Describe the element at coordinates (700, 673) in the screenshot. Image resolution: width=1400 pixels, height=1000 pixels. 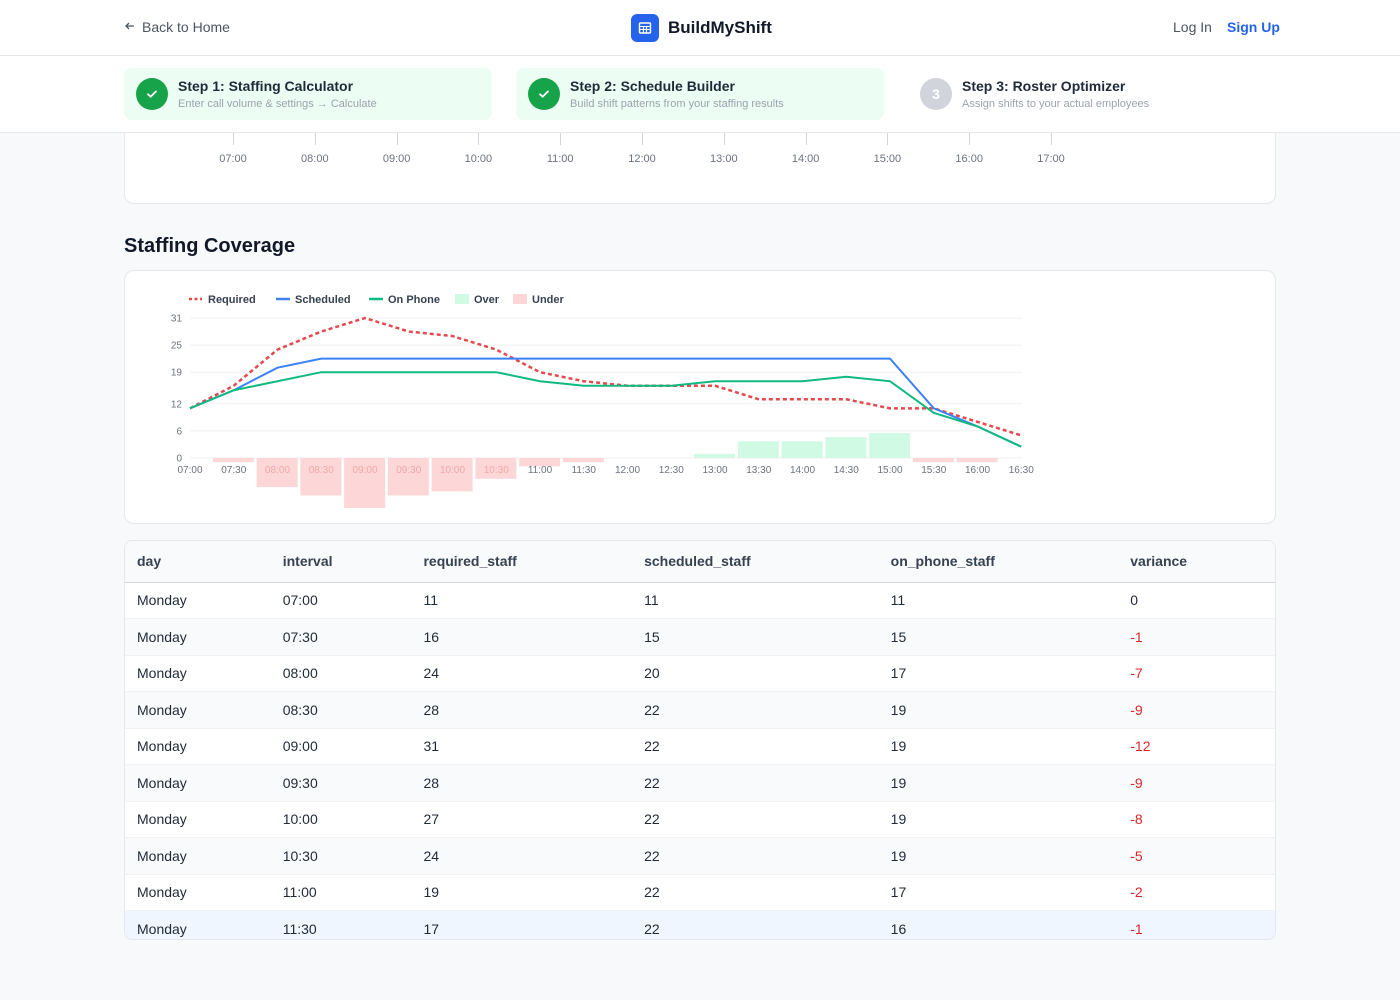
I see `table-row: Monday 08:00 24 20 17 -7` at that location.